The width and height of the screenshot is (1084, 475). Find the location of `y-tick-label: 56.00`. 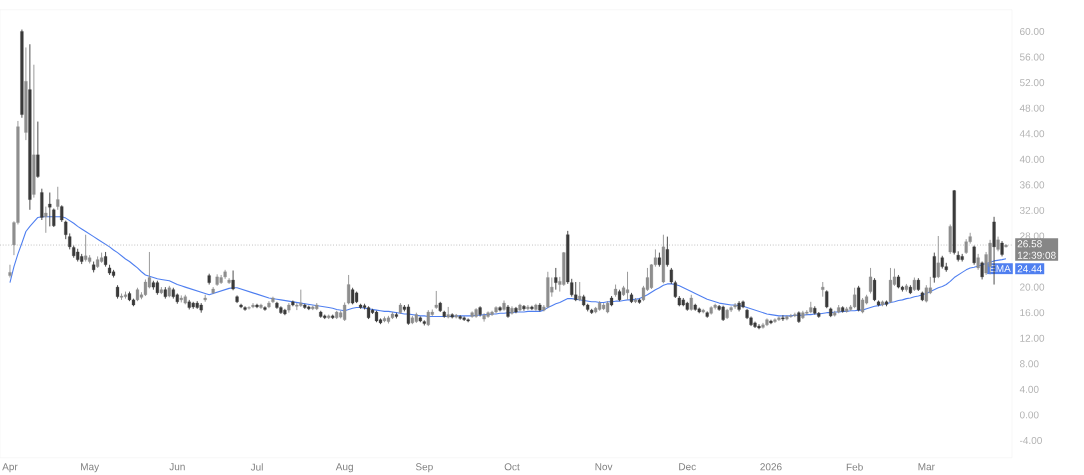

y-tick-label: 56.00 is located at coordinates (1032, 57).